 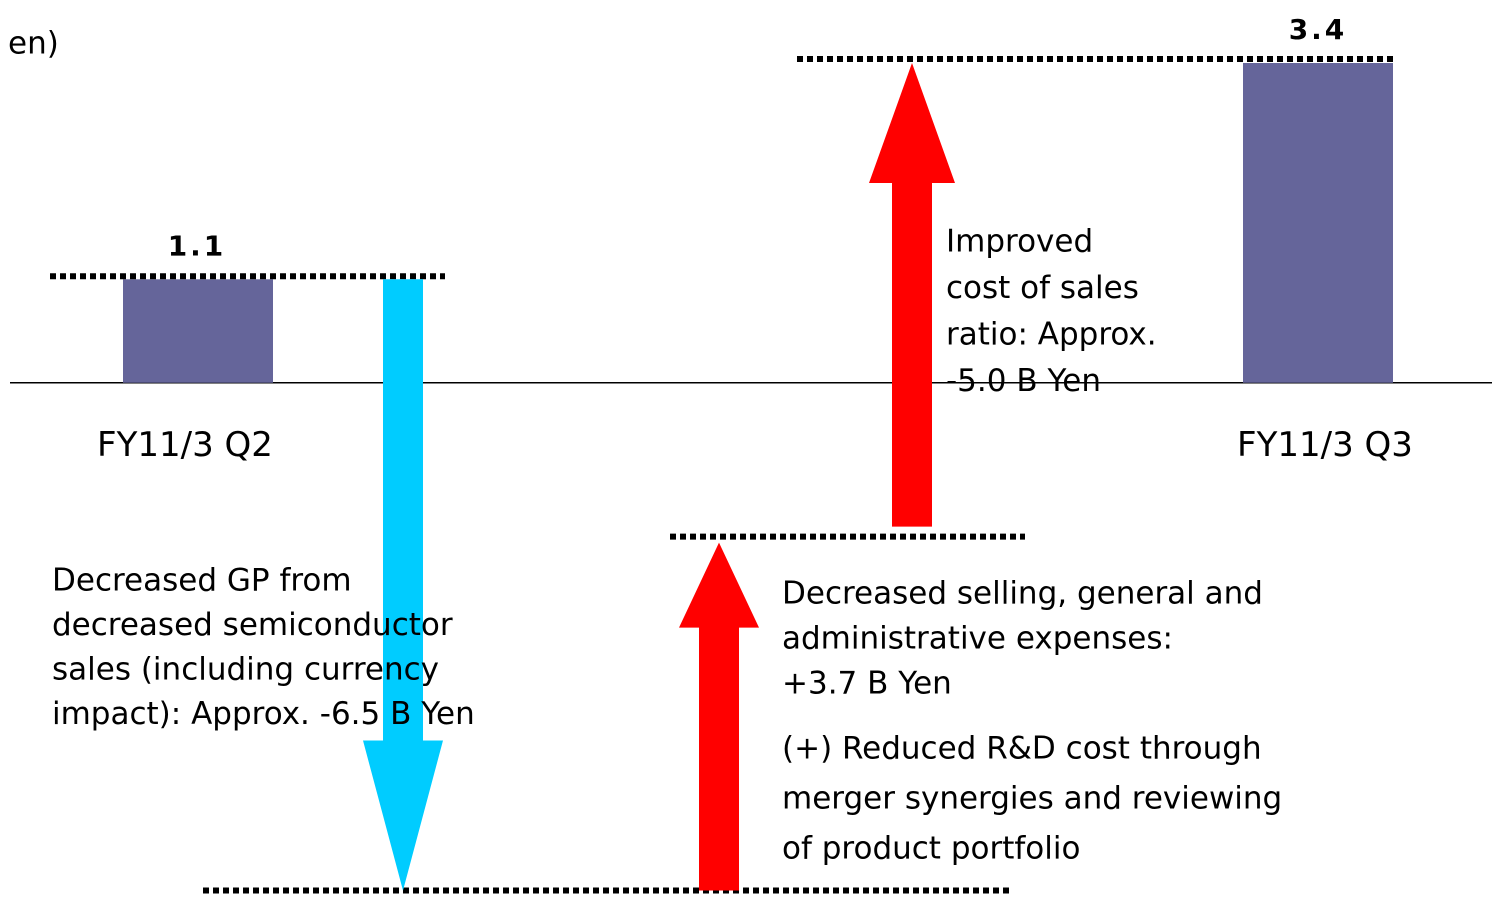 I want to click on decrease-arrow, so click(x=403, y=585).